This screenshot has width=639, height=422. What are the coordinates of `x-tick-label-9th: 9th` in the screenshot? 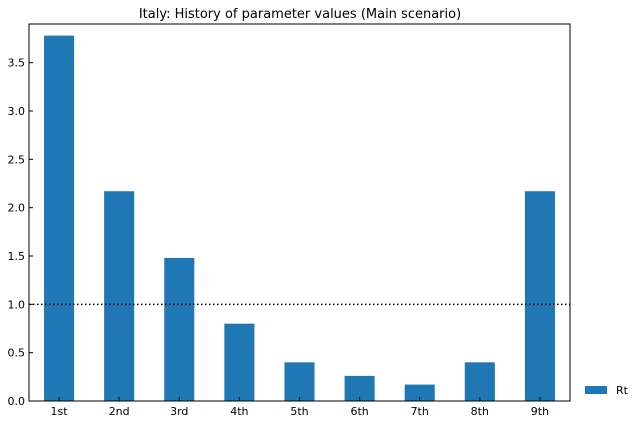 It's located at (540, 411).